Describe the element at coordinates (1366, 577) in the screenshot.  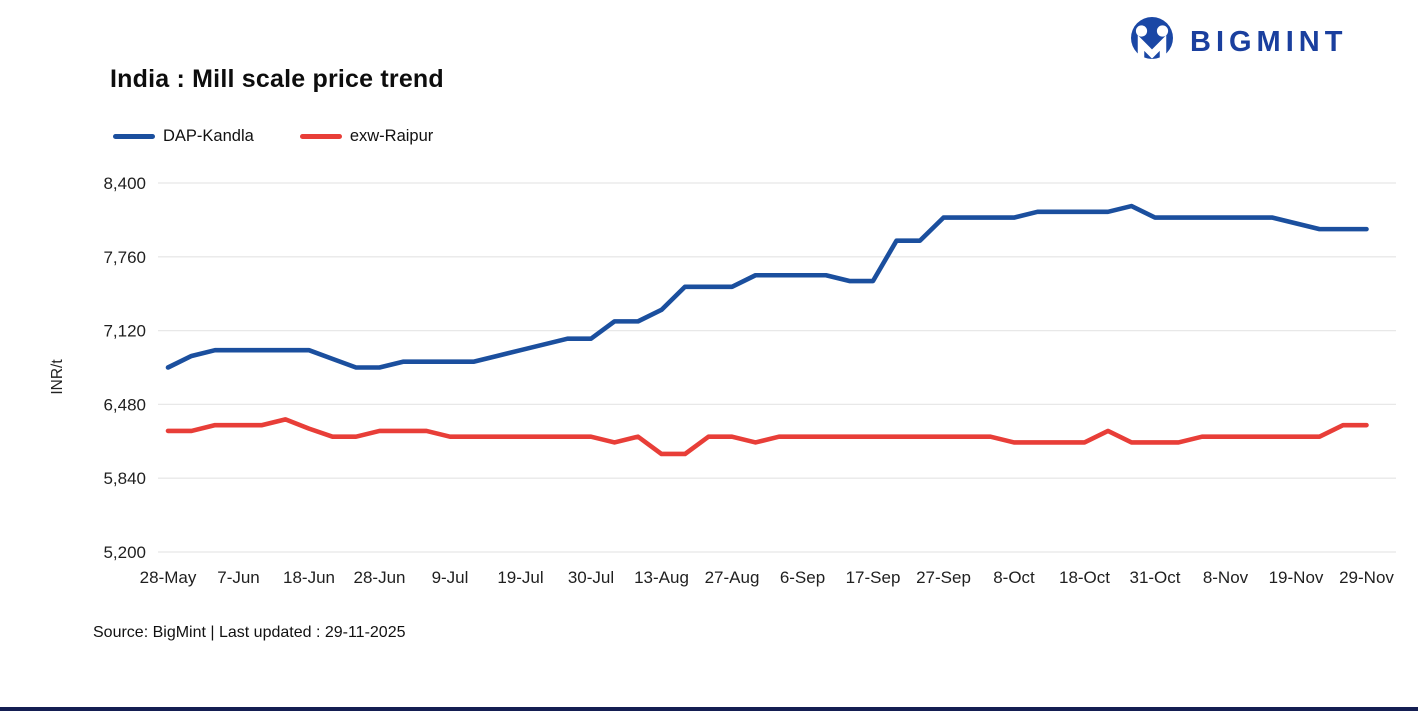
I see `x-tick-label: 29-Nov` at that location.